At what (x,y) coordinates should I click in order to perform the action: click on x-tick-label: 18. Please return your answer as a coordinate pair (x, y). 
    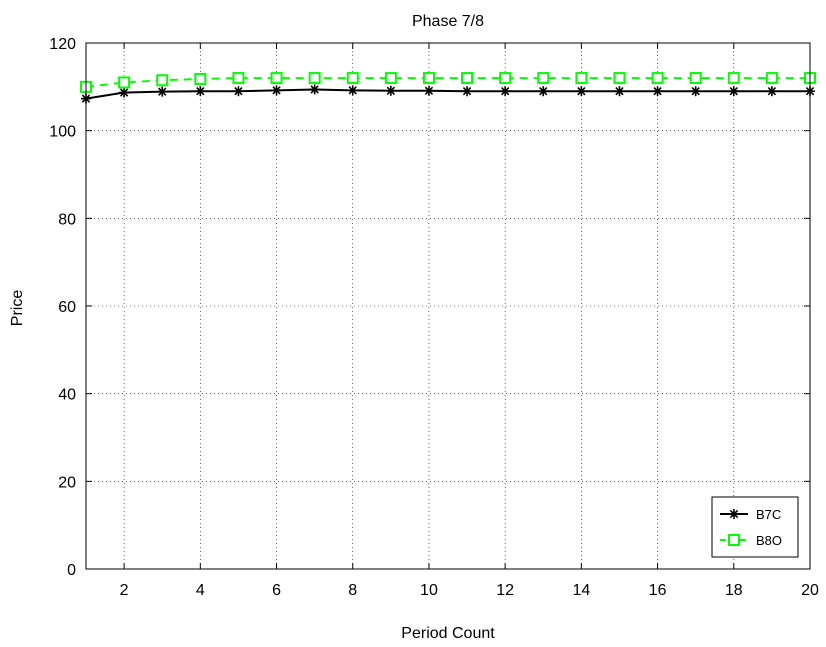
    Looking at the image, I should click on (734, 590).